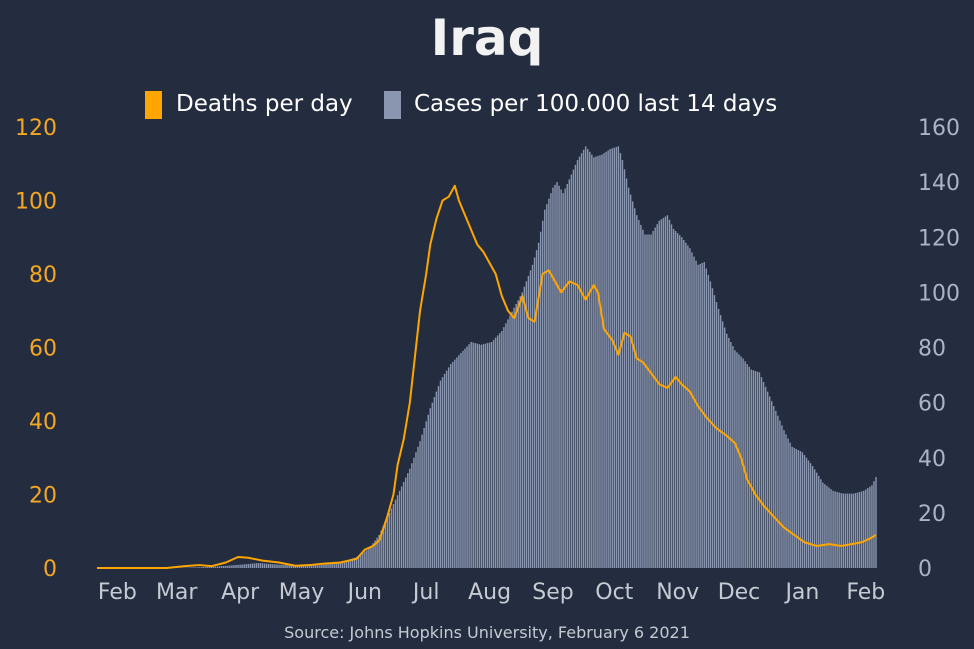  What do you see at coordinates (932, 404) in the screenshot?
I see `right-tick-label: 60` at bounding box center [932, 404].